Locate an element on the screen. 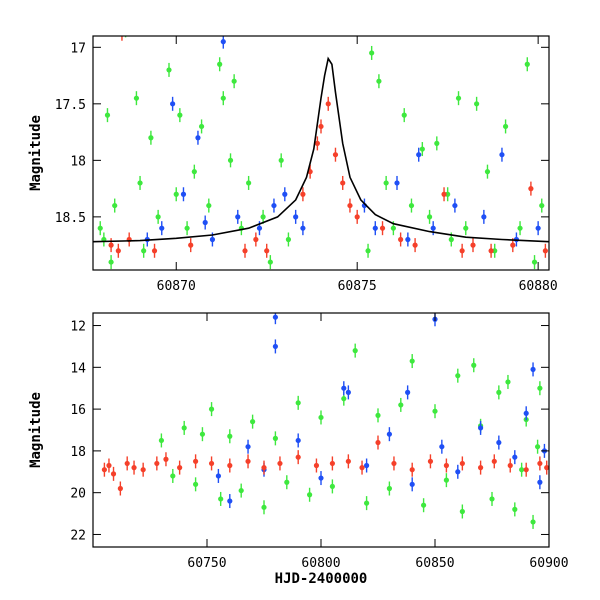 This screenshot has height=600, width=600. y-tick-label: 17 is located at coordinates (78, 48).